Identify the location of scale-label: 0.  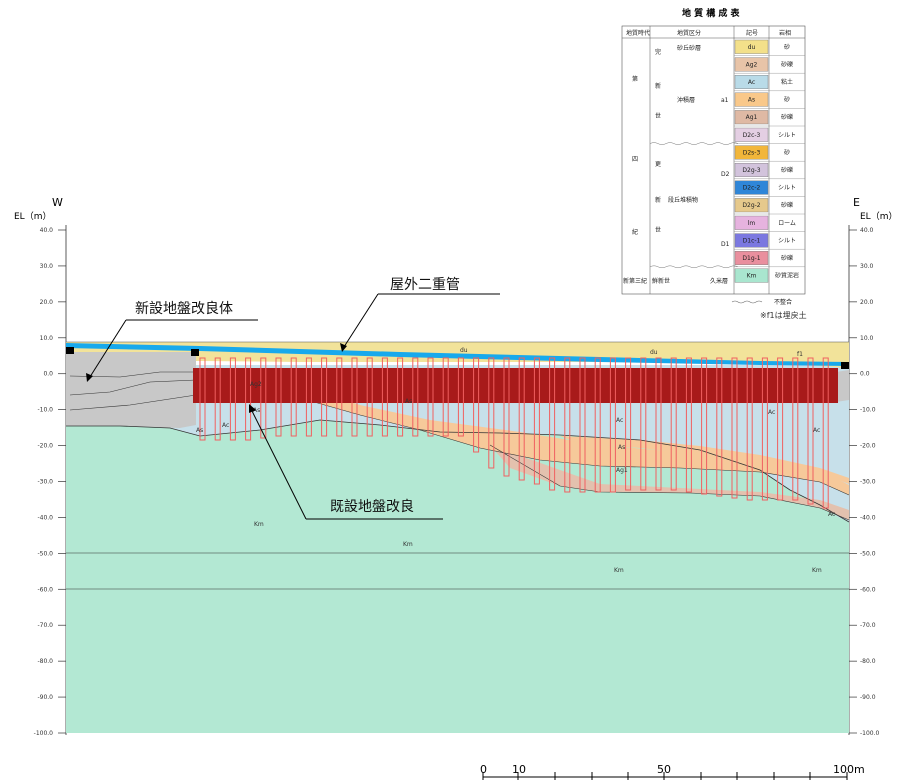
(483, 769).